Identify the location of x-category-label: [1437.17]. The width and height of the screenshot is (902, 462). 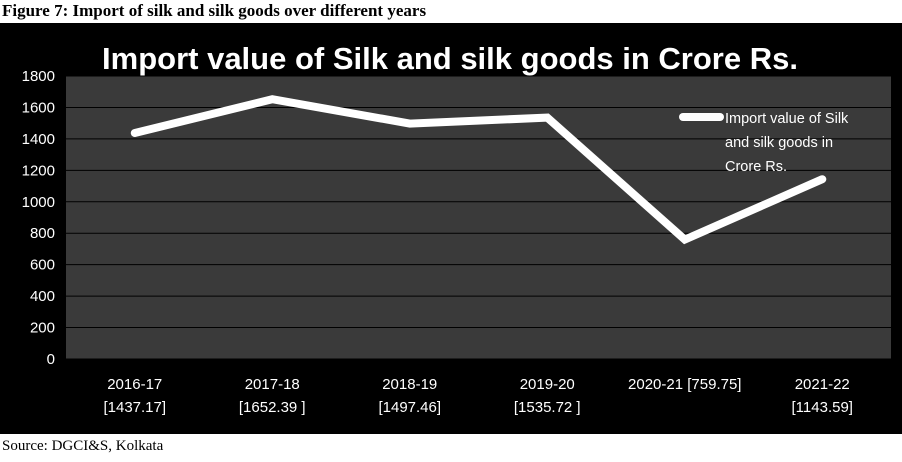
(134, 407).